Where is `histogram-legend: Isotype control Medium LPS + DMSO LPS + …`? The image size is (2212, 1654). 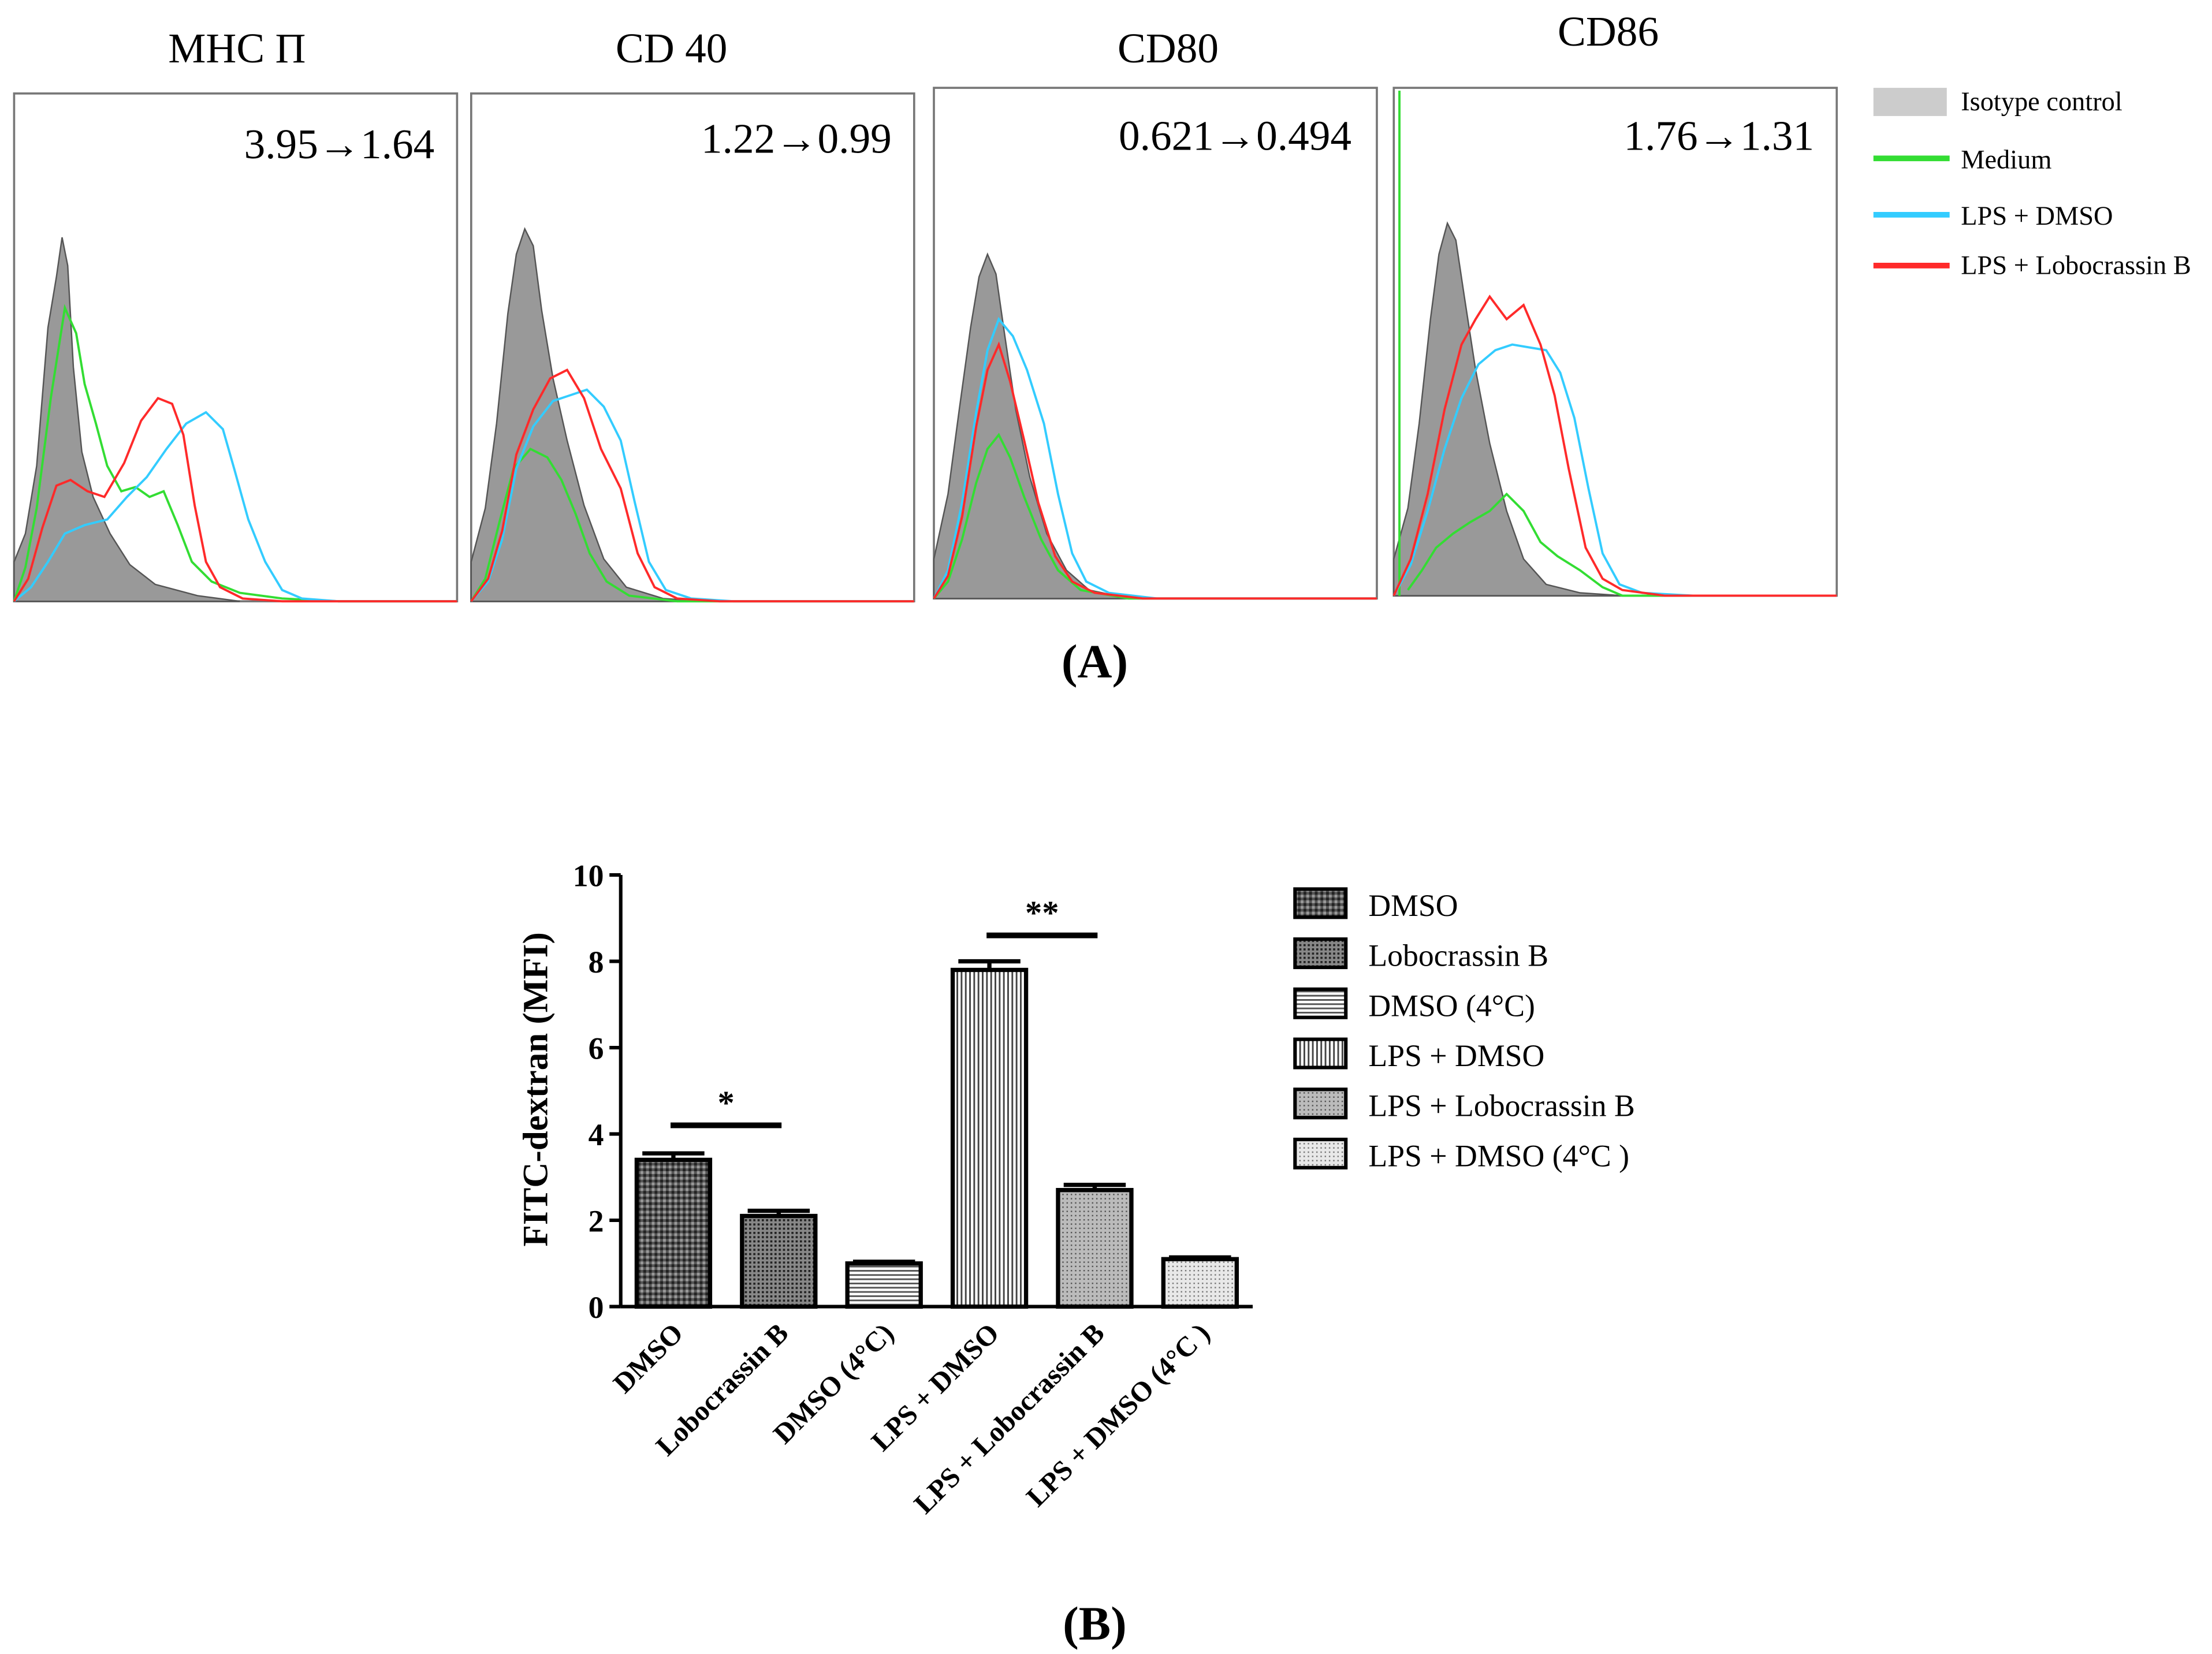 histogram-legend: Isotype control Medium LPS + DMSO LPS + … is located at coordinates (2032, 183).